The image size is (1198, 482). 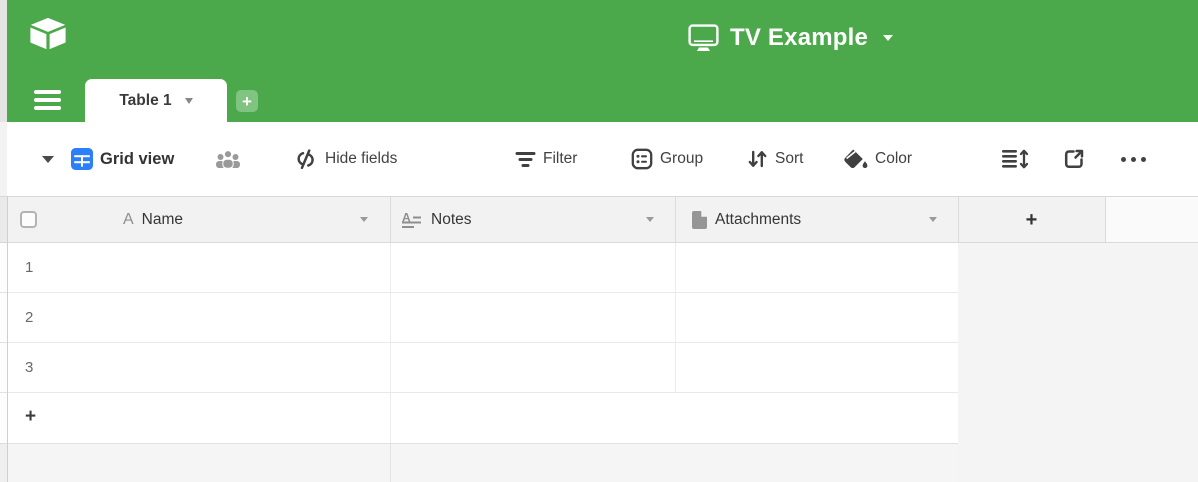 What do you see at coordinates (128, 219) in the screenshot?
I see `single-line-text-icon: A` at bounding box center [128, 219].